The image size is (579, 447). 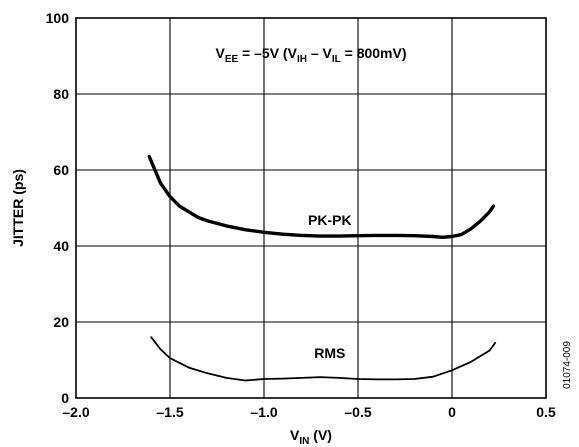 What do you see at coordinates (321, 197) in the screenshot?
I see `series-line-pk-pk` at bounding box center [321, 197].